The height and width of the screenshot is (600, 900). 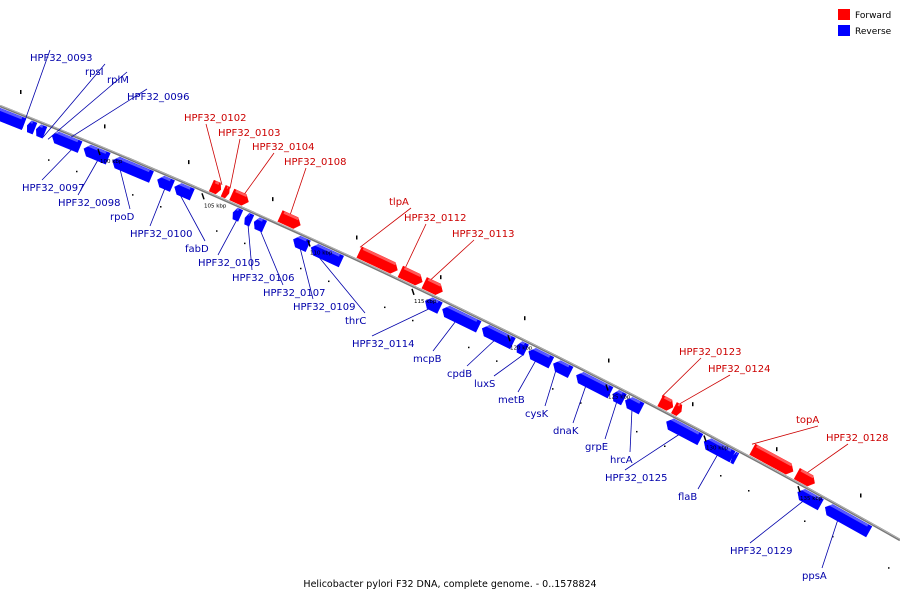 What do you see at coordinates (355, 321) in the screenshot?
I see `gene-label-thrc: thrC` at bounding box center [355, 321].